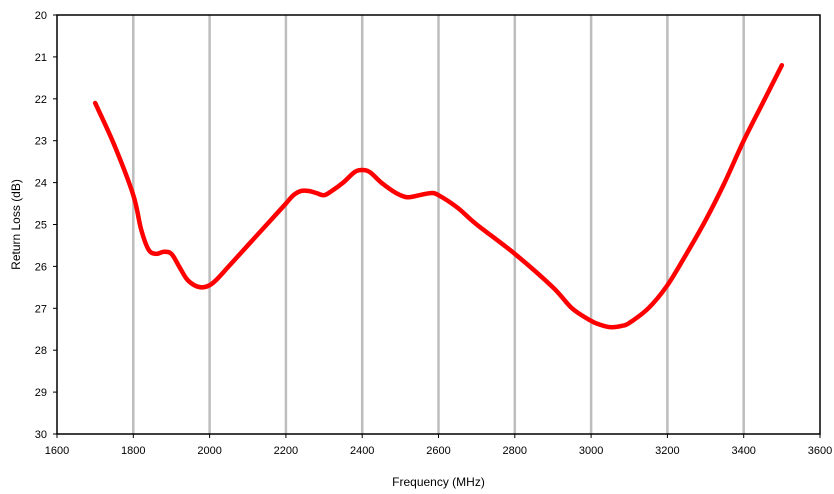 The image size is (834, 494). I want to click on y-tick-label: 30, so click(41, 435).